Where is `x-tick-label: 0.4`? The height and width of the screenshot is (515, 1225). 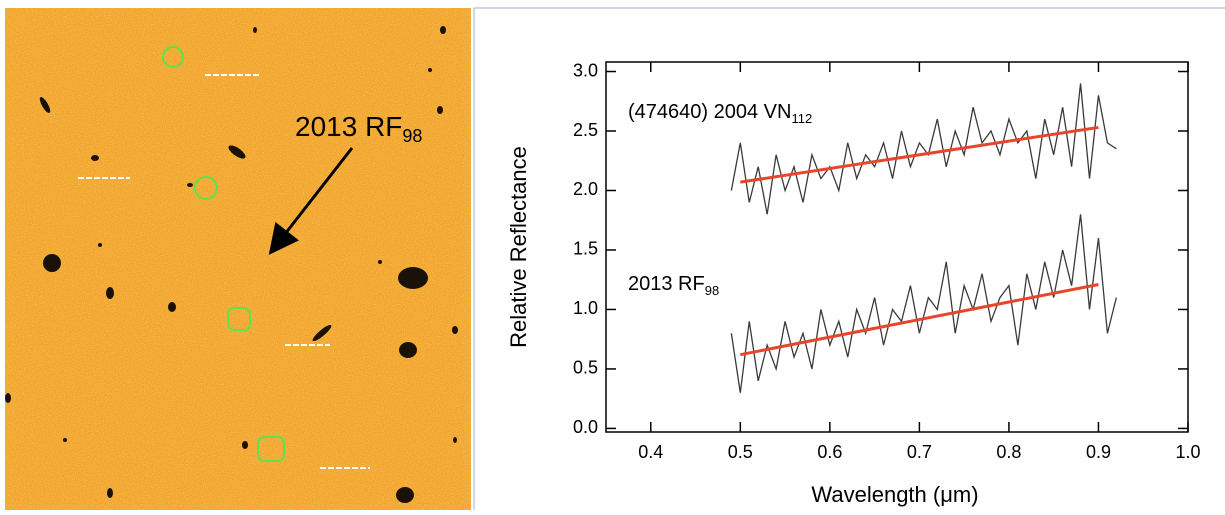 x-tick-label: 0.4 is located at coordinates (650, 452).